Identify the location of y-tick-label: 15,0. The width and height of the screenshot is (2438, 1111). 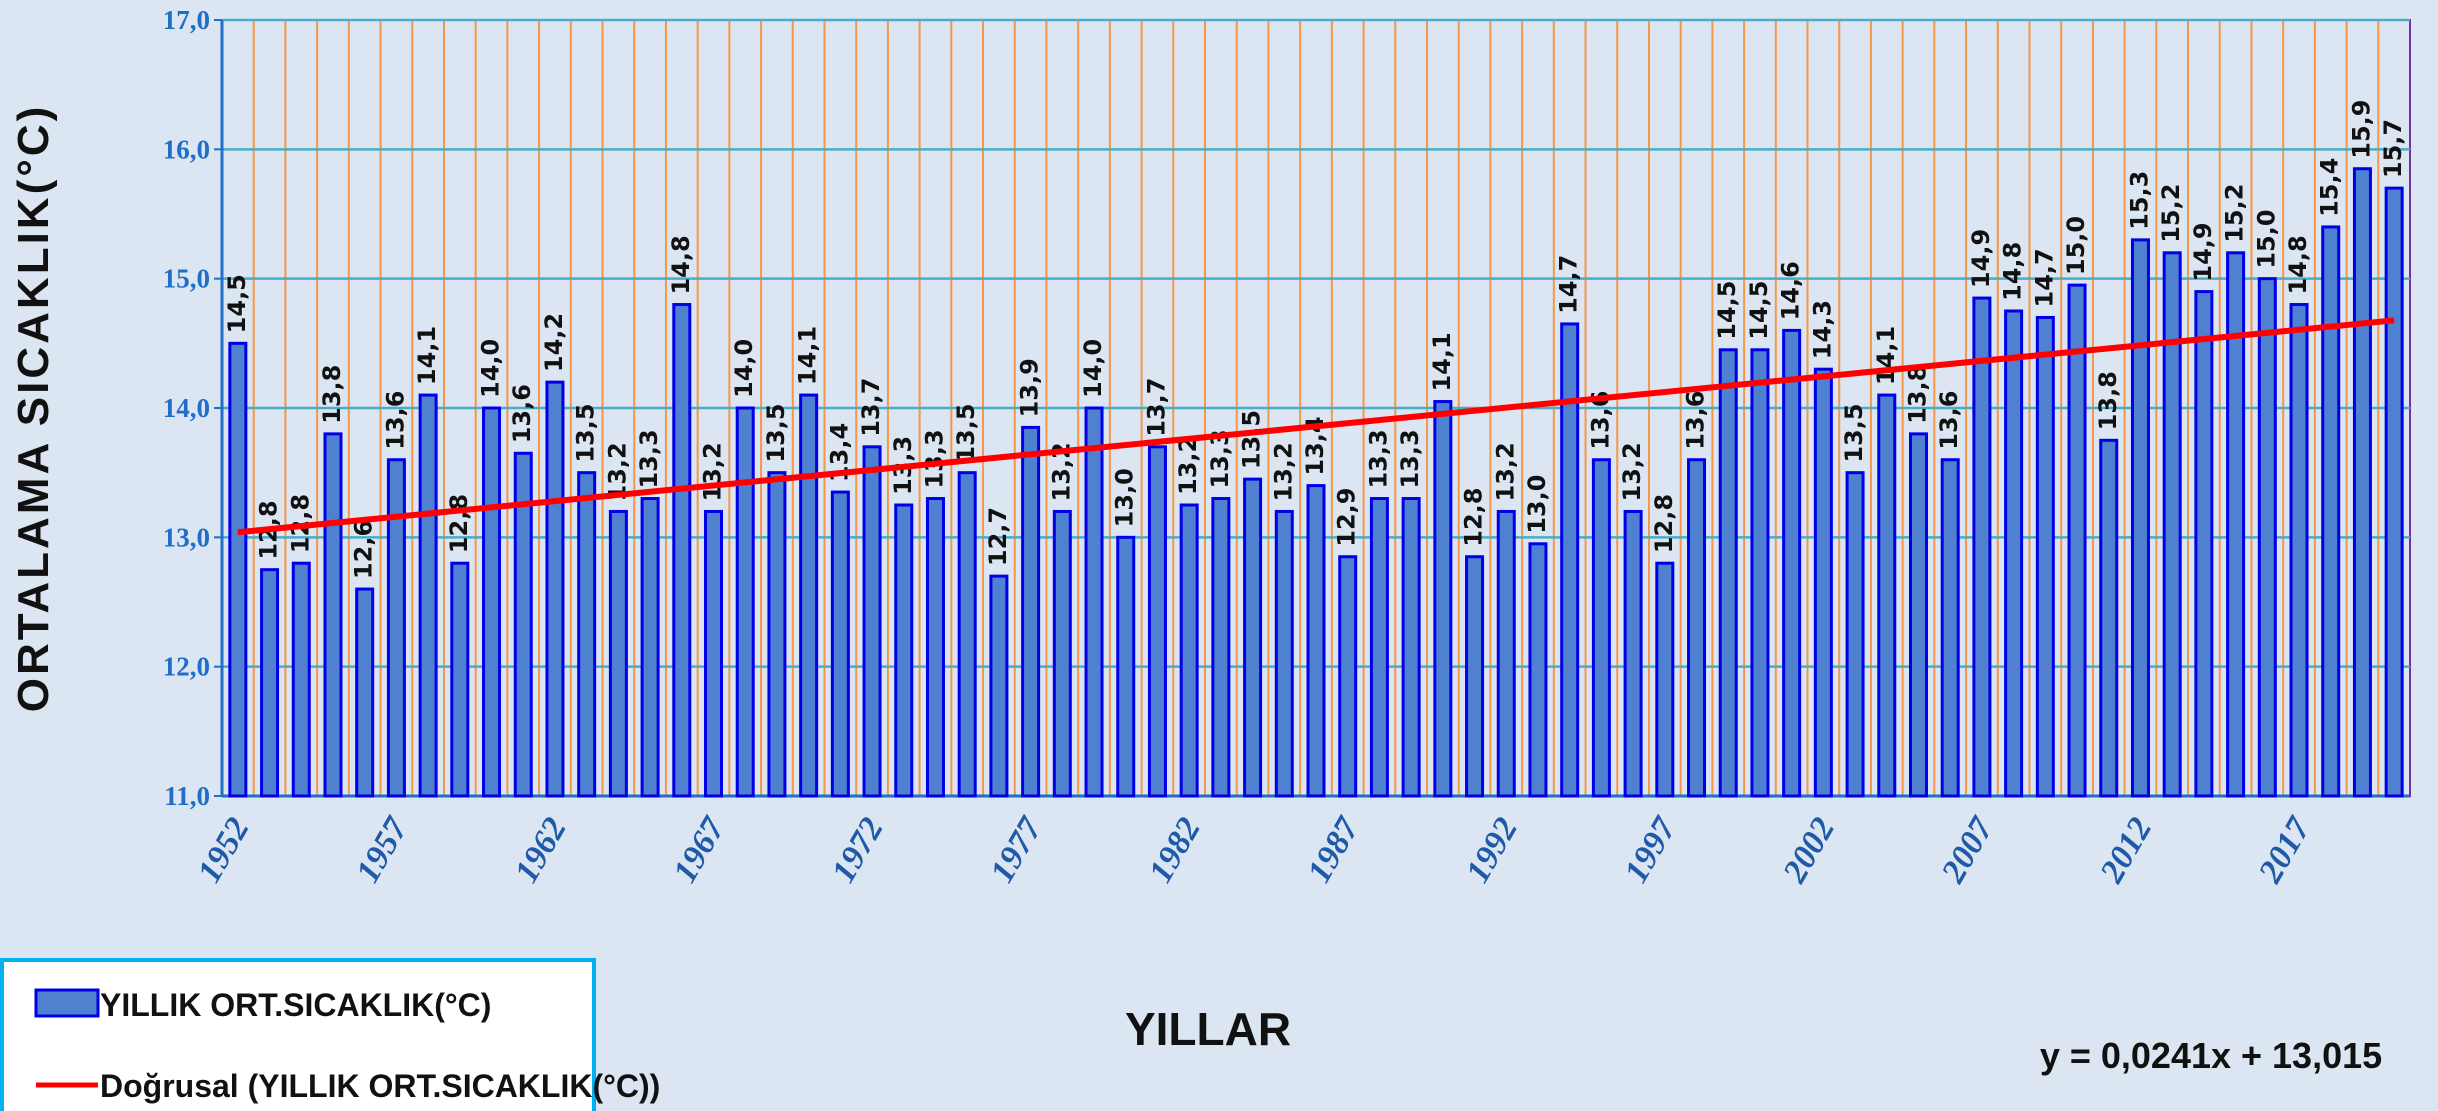
(186, 279).